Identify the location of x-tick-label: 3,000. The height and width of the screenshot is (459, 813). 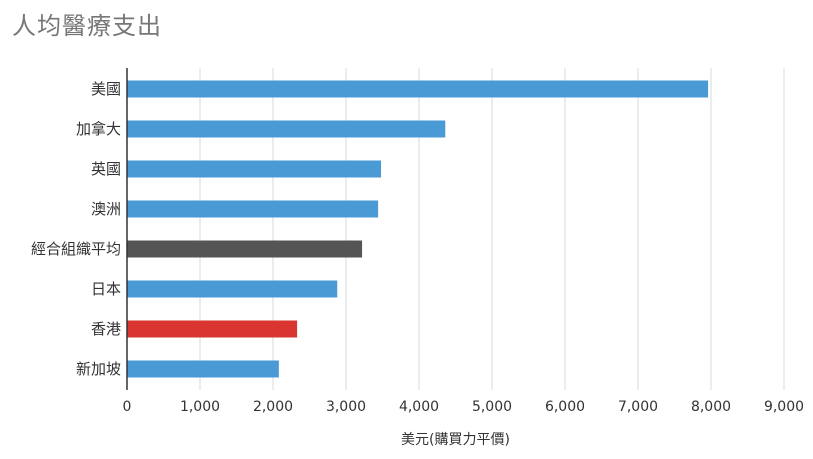
(346, 407).